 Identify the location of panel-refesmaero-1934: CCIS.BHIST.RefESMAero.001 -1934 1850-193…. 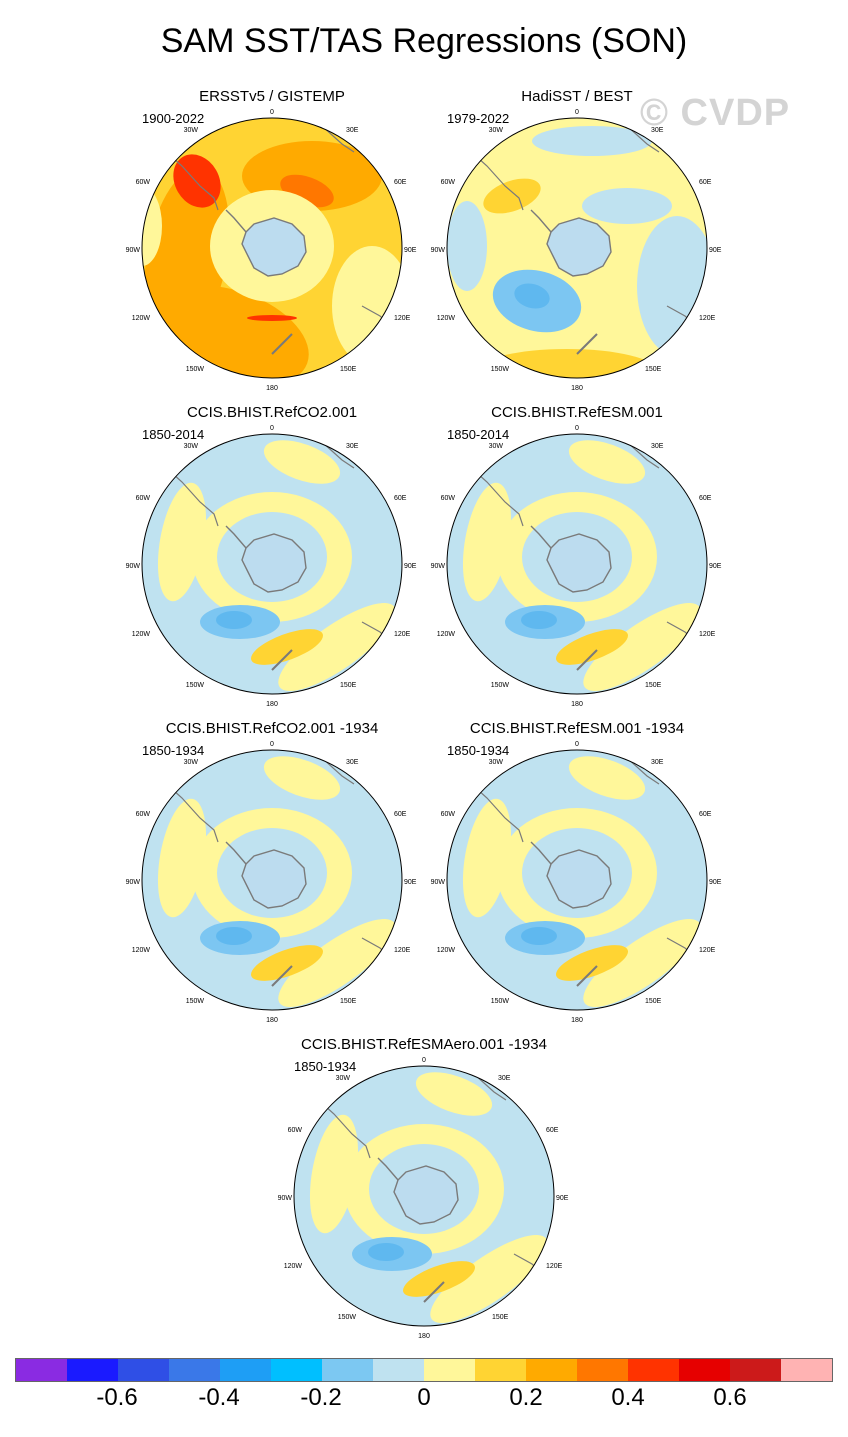
(424, 1191).